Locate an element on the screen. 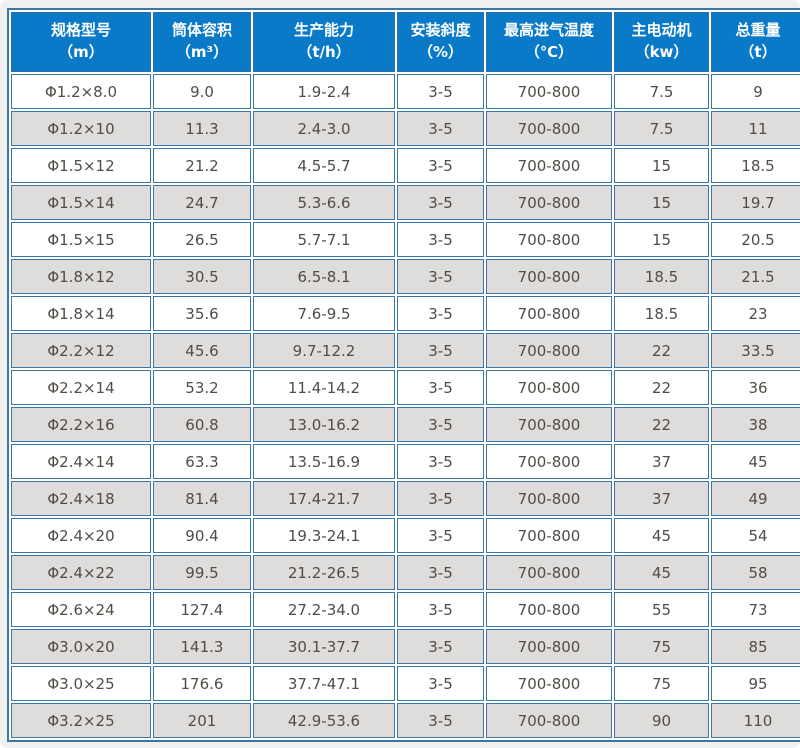  table-cell: 19.3-24.1 is located at coordinates (324, 535).